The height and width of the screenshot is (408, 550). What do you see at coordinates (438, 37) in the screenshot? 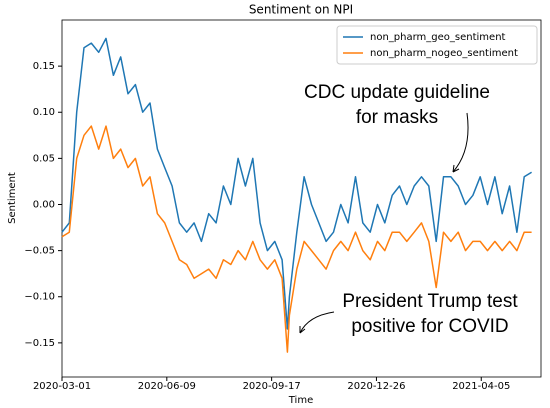
I see `legend-label: non_pharm_geo_sentiment` at bounding box center [438, 37].